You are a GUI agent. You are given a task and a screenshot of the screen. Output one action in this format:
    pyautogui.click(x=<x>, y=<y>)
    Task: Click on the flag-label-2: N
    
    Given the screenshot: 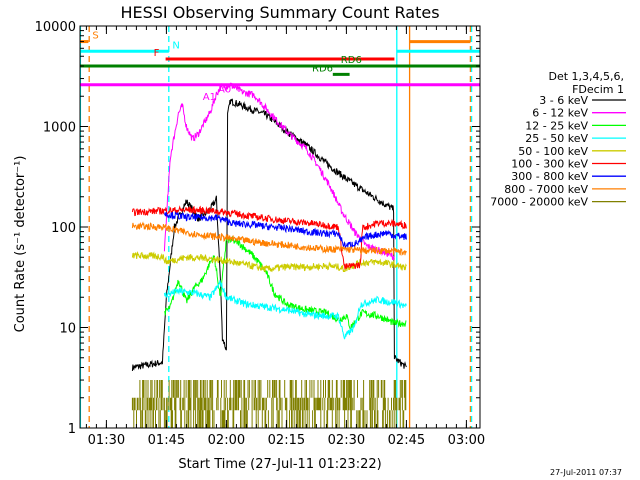 What is the action you would take?
    pyautogui.click(x=175, y=45)
    